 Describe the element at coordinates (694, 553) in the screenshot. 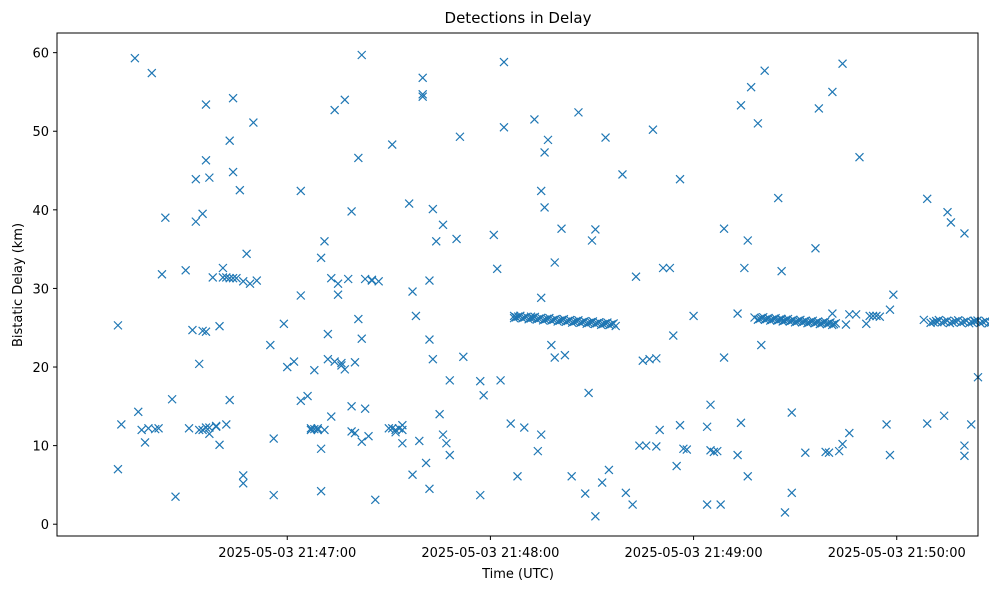

I see `x-tick-label: 2025-05-03 21:49:00` at that location.